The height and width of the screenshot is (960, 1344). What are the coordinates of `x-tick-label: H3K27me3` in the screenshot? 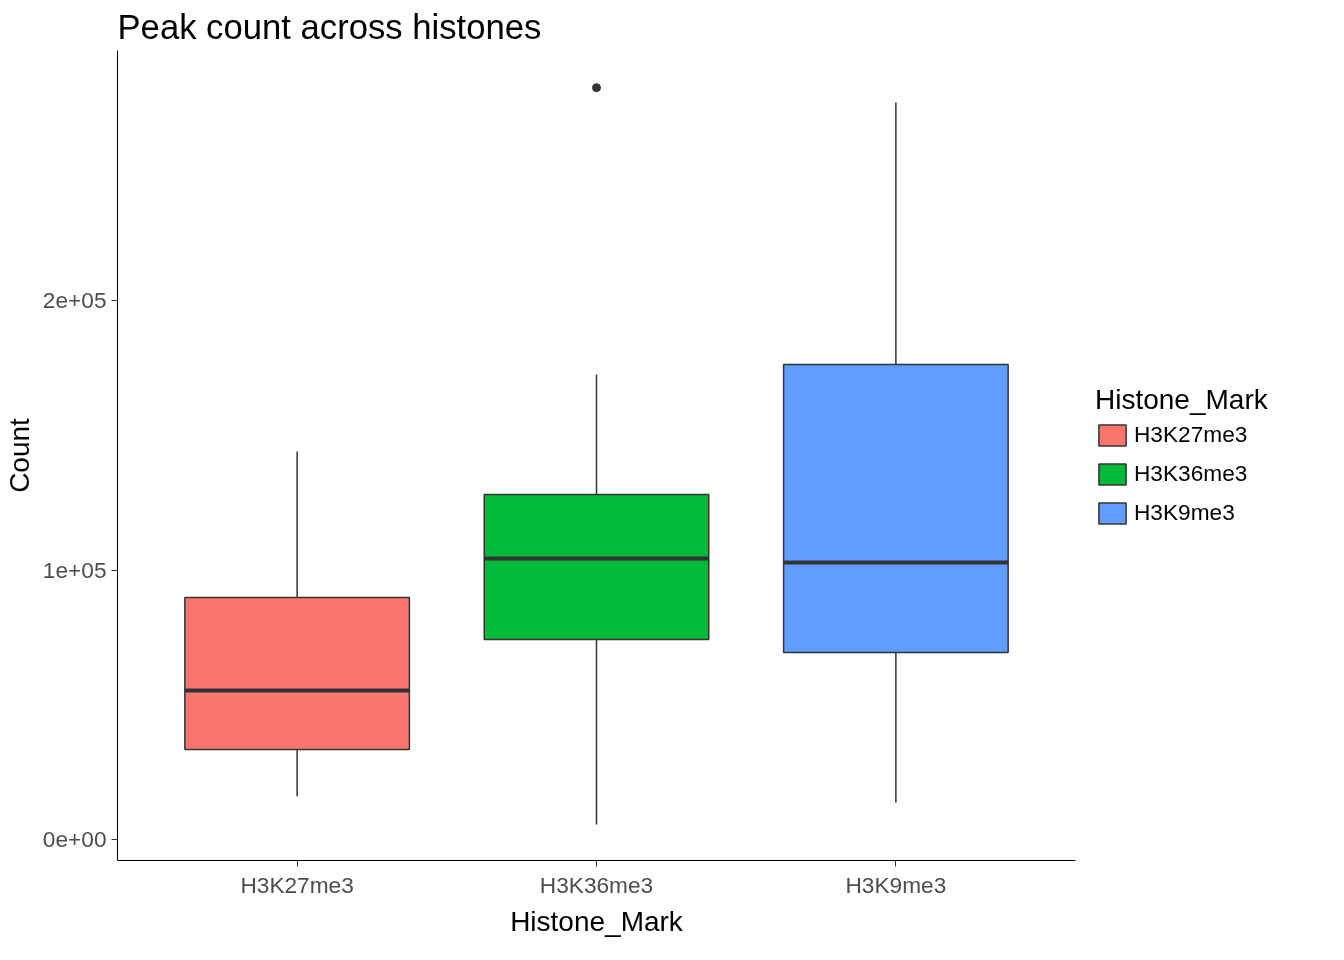 It's located at (297, 884).